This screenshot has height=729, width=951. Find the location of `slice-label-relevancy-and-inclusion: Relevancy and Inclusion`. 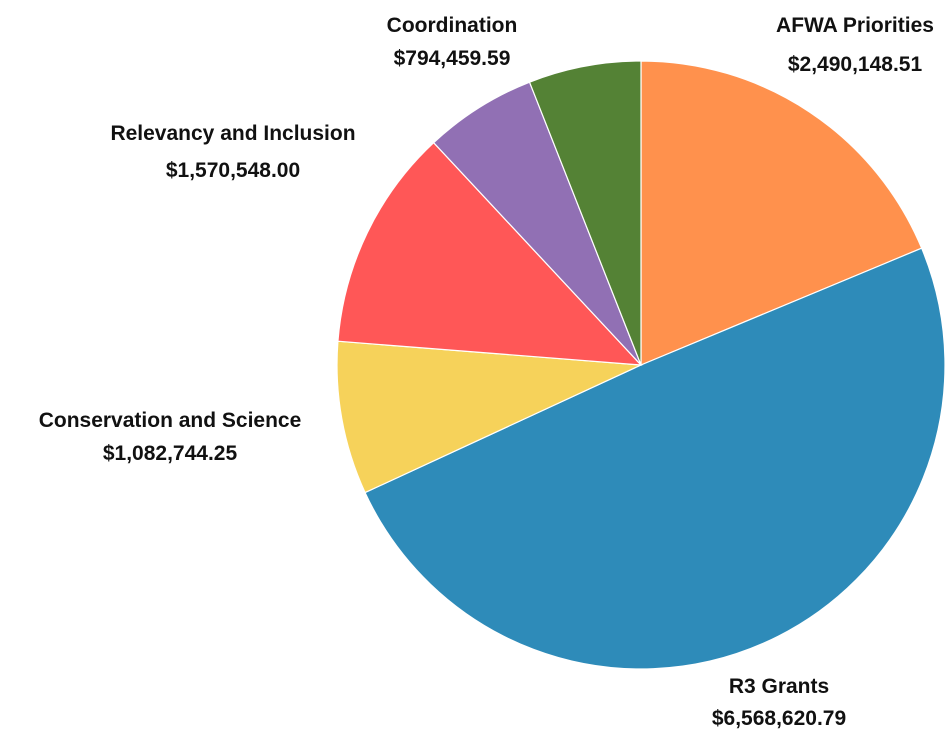

slice-label-relevancy-and-inclusion: Relevancy and Inclusion is located at coordinates (232, 133).